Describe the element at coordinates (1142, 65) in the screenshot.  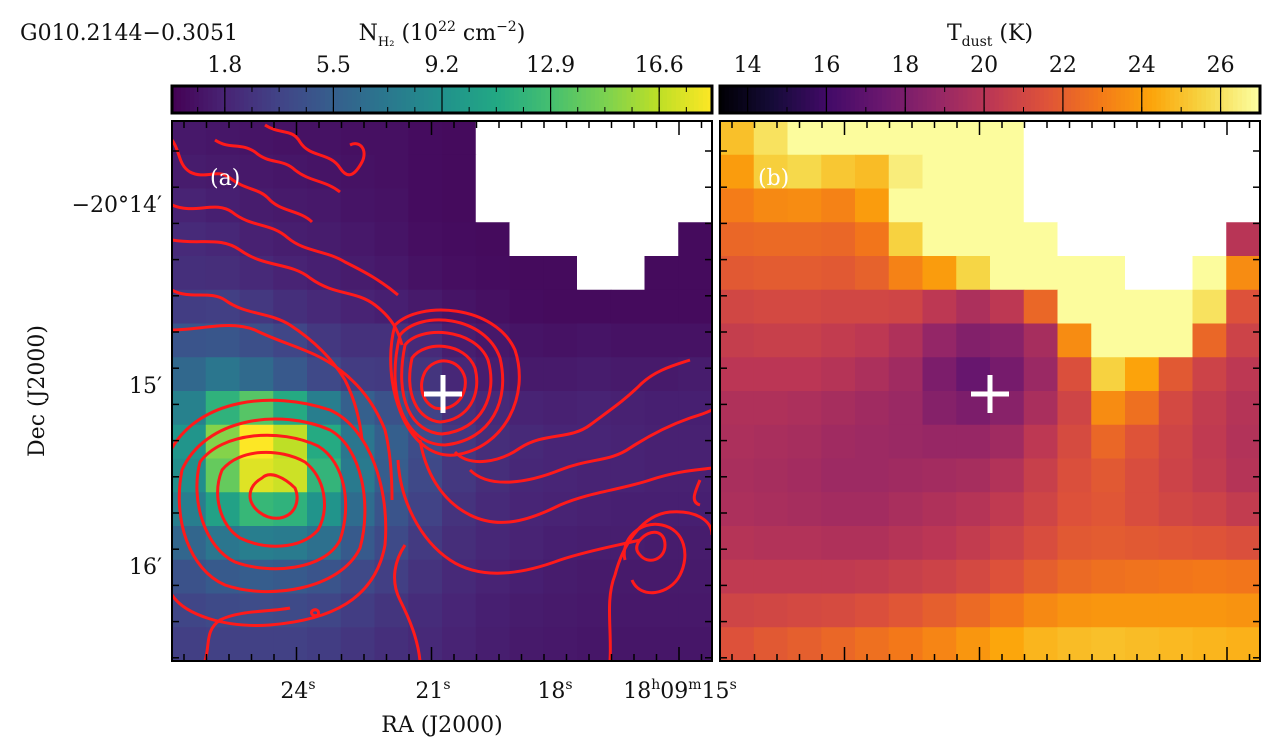
I see `colorbar-tick-label: 24` at that location.